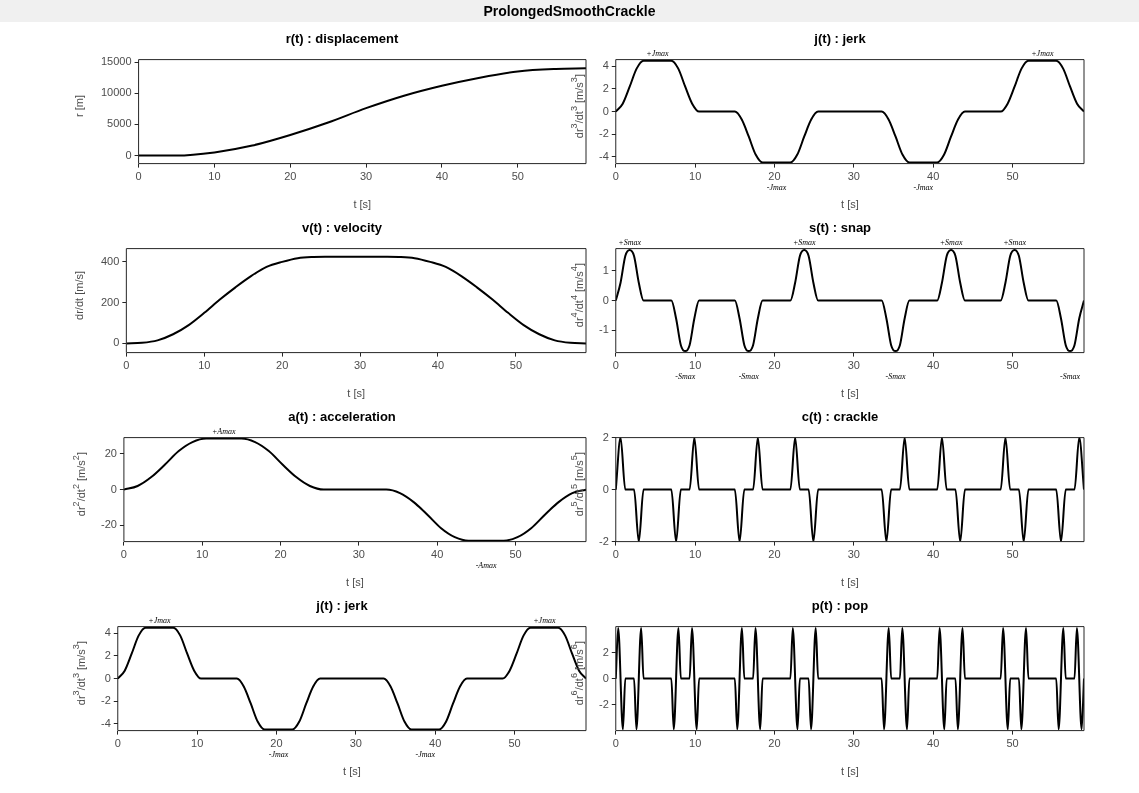 This screenshot has width=1139, height=793. Describe the element at coordinates (116, 61) in the screenshot. I see `y-tick-label: 15000` at that location.